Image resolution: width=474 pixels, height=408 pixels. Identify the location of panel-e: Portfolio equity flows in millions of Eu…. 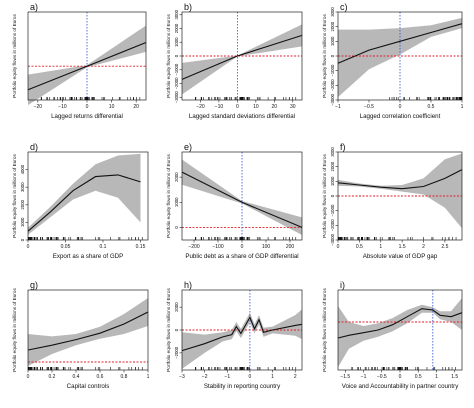
(234, 201).